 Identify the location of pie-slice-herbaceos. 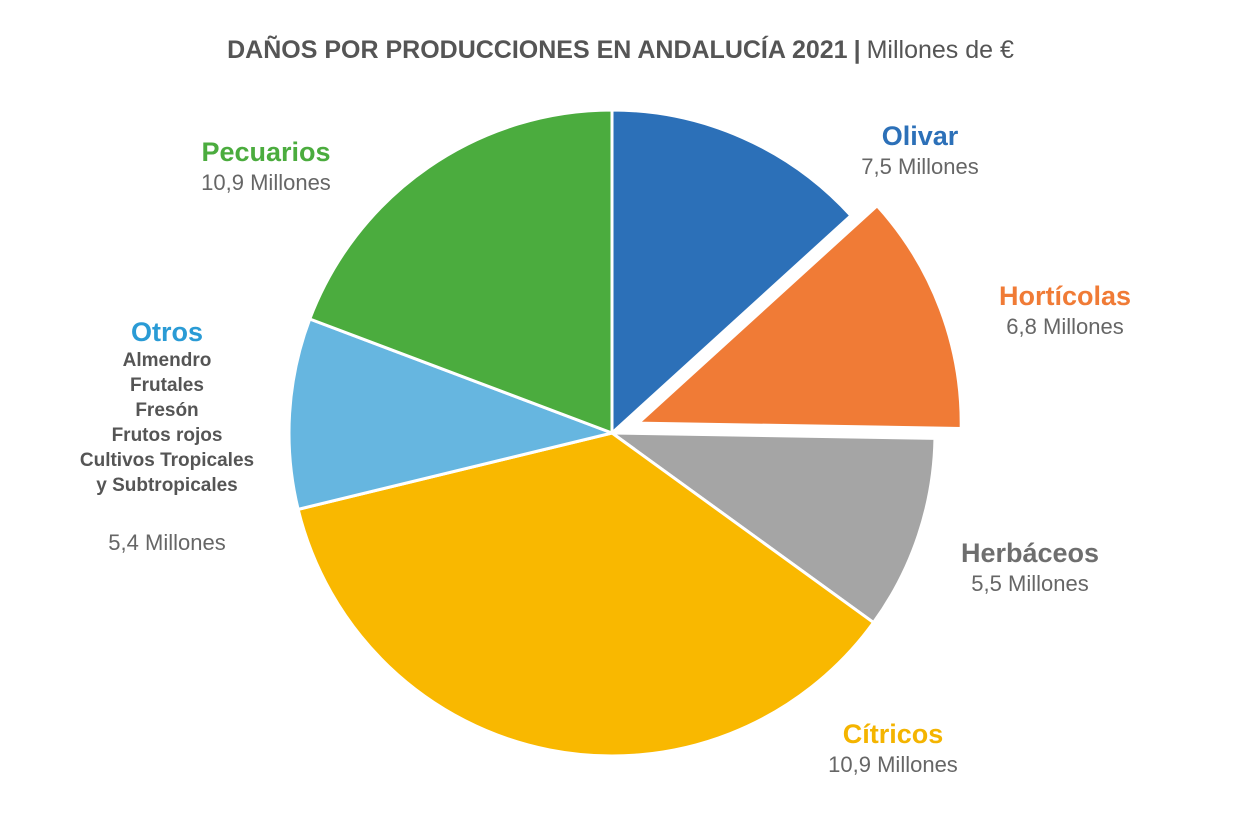
(773, 528).